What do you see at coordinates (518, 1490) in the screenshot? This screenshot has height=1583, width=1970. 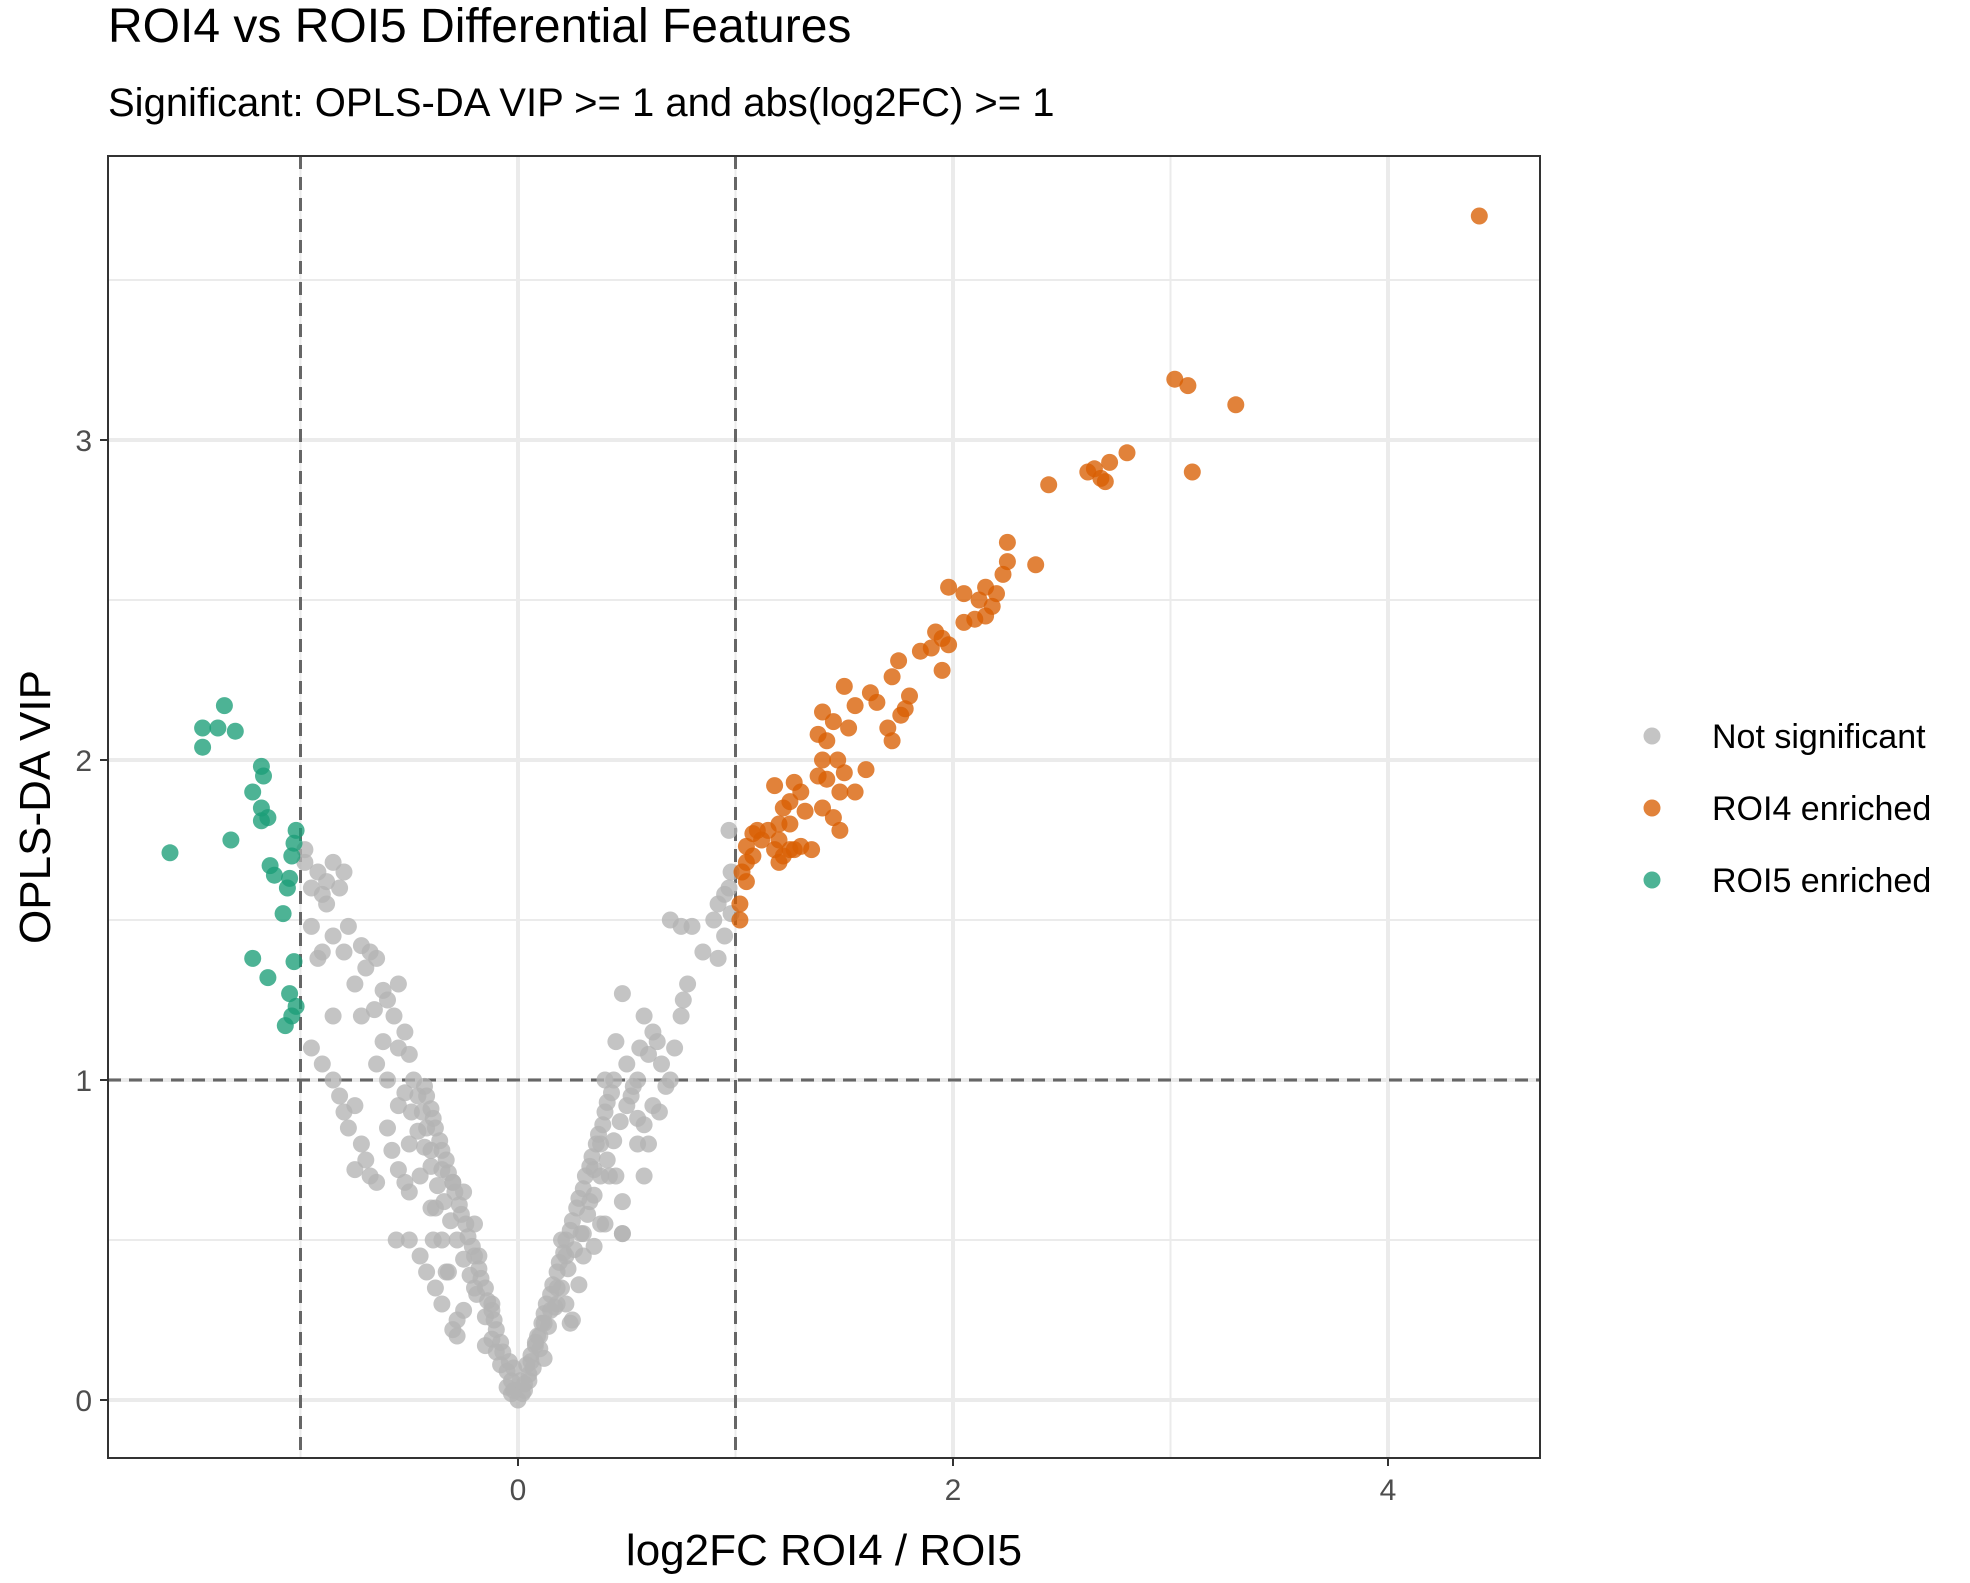 I see `x-tick-label: 0` at bounding box center [518, 1490].